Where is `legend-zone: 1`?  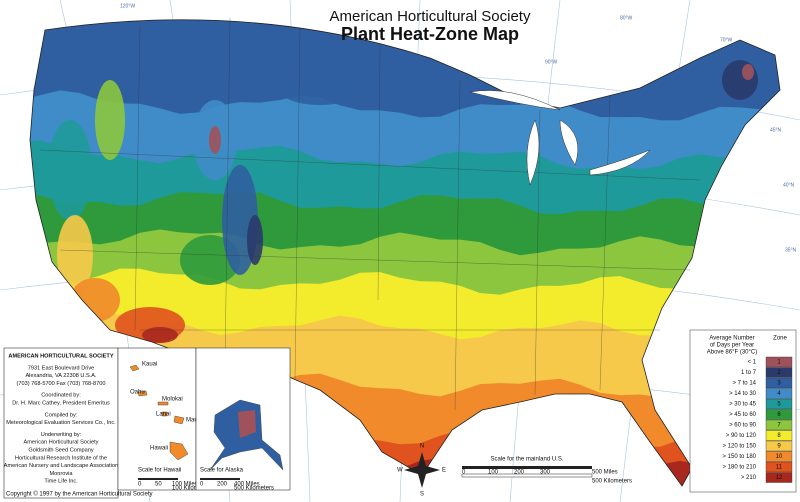 legend-zone: 1 is located at coordinates (779, 363).